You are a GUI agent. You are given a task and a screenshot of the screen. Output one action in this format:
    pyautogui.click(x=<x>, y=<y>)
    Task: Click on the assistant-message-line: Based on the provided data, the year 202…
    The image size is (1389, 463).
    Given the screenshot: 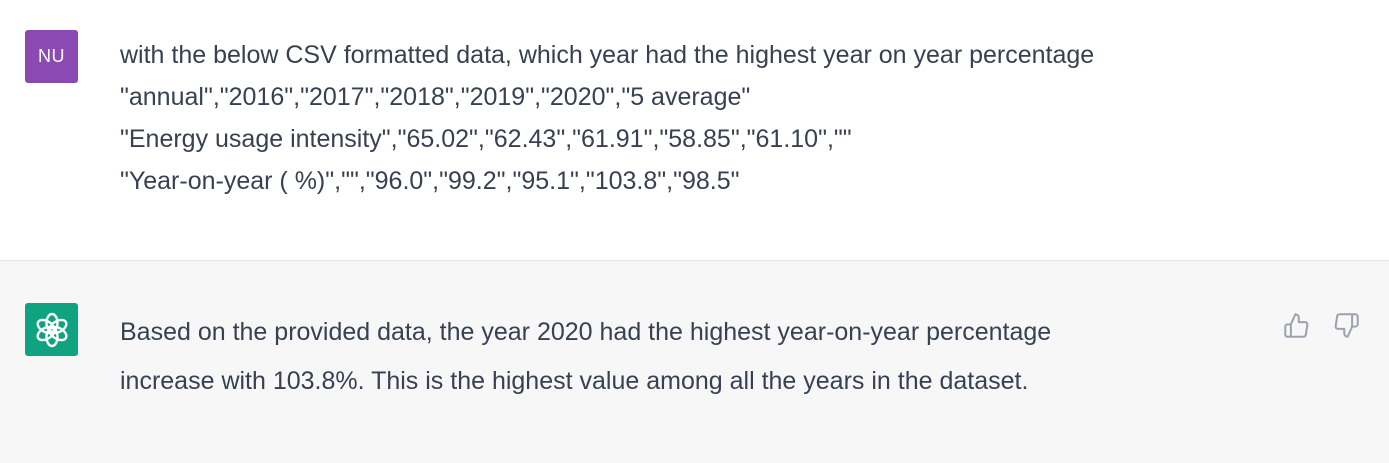 What is the action you would take?
    pyautogui.click(x=586, y=332)
    